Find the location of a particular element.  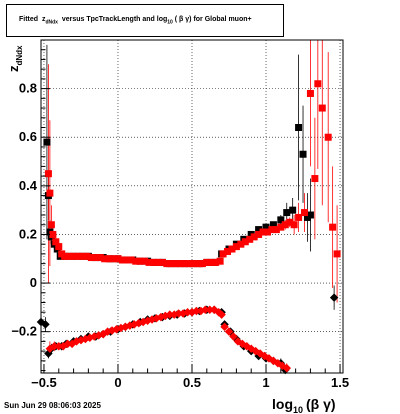

x-axis-label: log10 (β γ) is located at coordinates (304, 405).